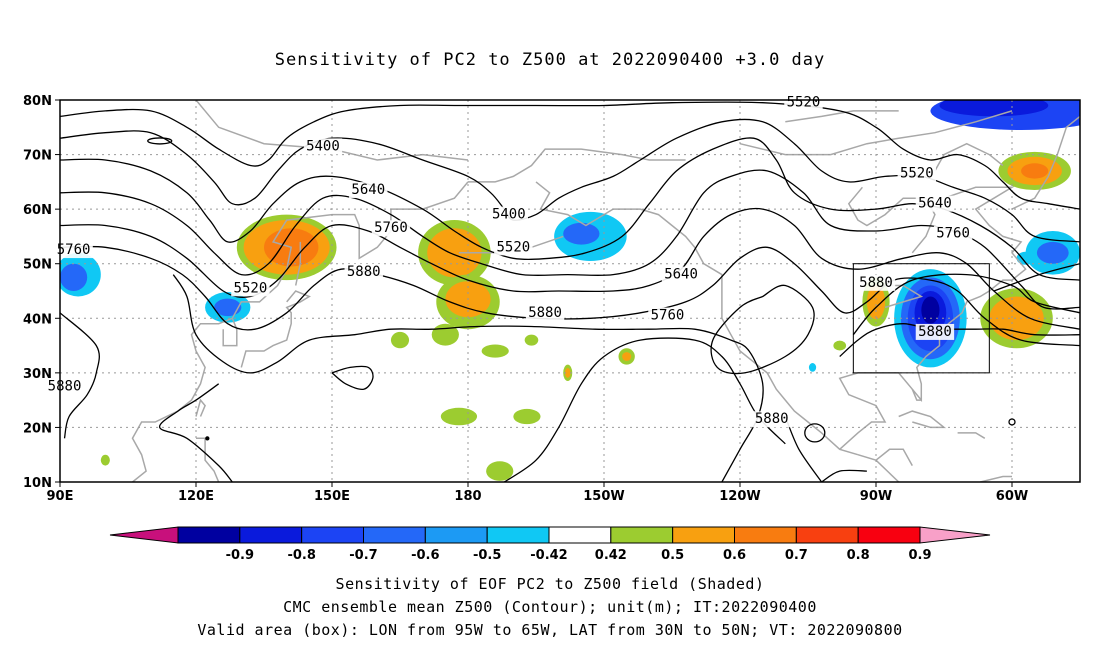 This screenshot has height=650, width=1100. I want to click on lon-label: 120W, so click(739, 496).